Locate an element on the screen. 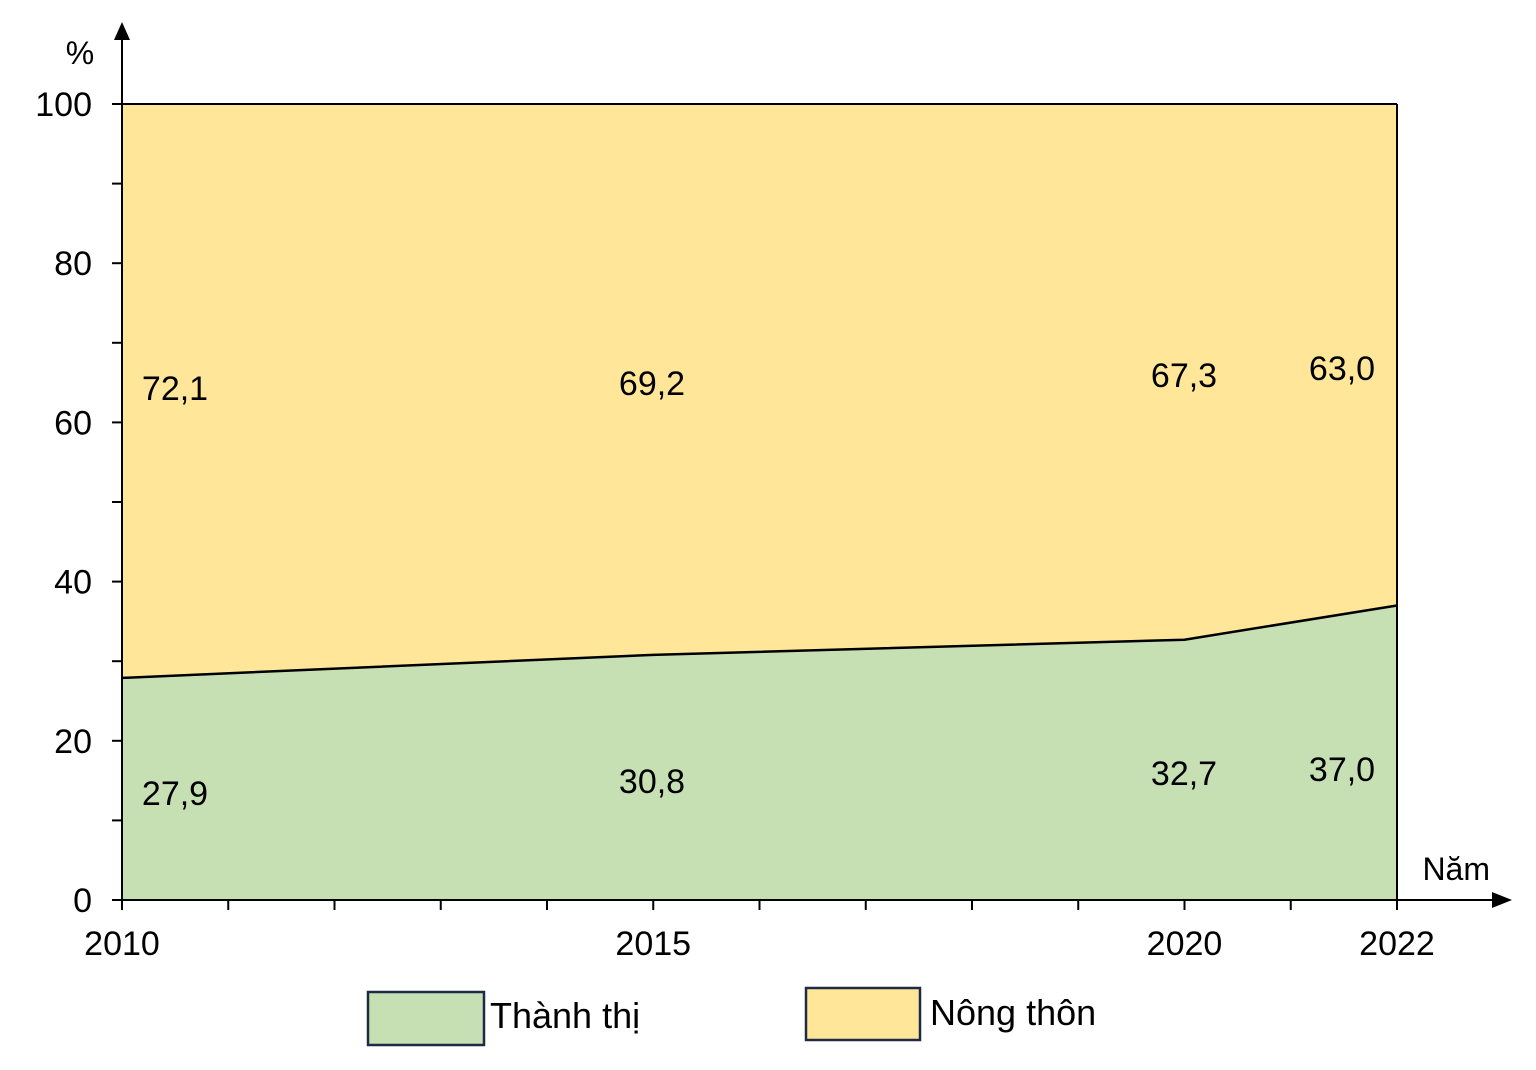 The height and width of the screenshot is (1070, 1536). x-tick-label: 2010 is located at coordinates (122, 944).